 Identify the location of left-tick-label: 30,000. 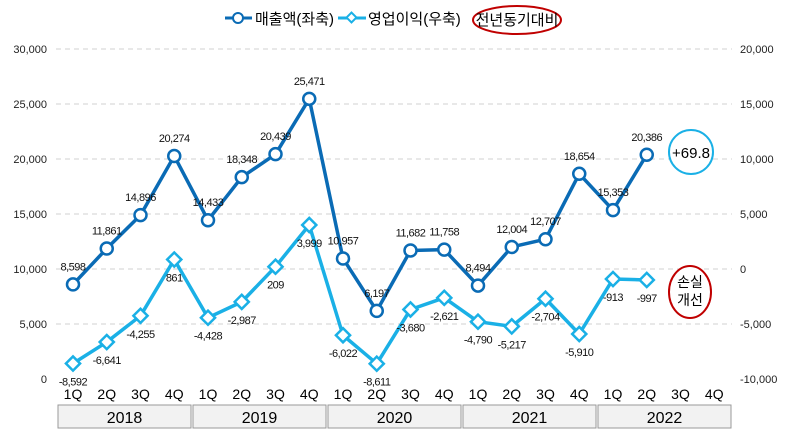
(30, 50).